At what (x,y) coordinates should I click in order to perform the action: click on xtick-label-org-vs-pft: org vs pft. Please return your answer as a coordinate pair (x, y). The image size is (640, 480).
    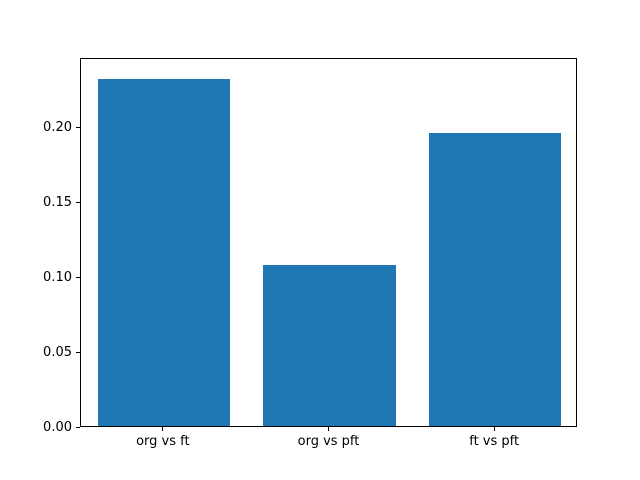
    Looking at the image, I should click on (328, 441).